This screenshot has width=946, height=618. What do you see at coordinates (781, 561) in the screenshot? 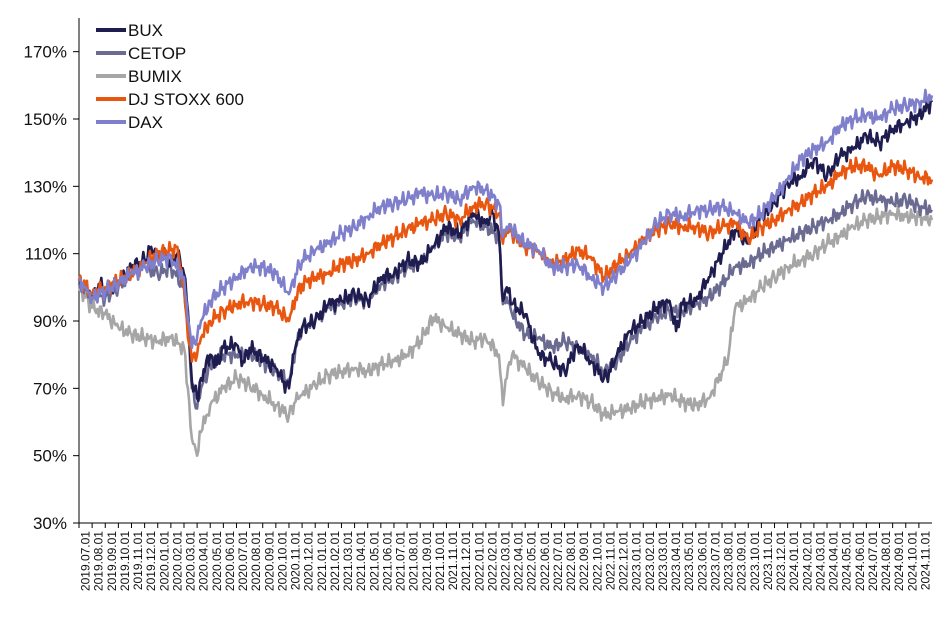
I see `x-tick-label: 2023.12.01` at bounding box center [781, 561].